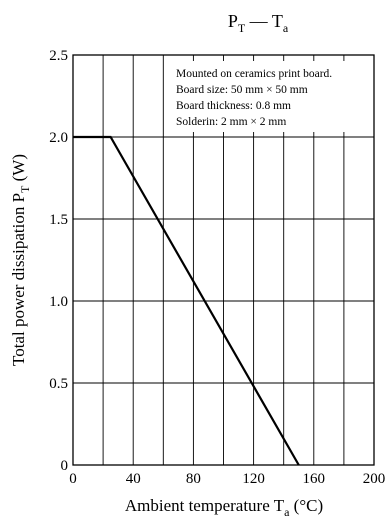  I want to click on x-axis-label: Ambient temperature Ta (°C), so click(224, 507).